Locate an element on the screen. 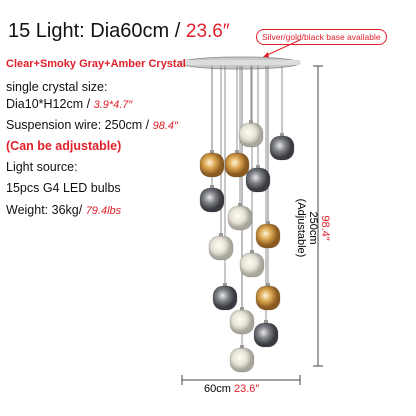  spec: Weight: 36kg/ 79.4lbs is located at coordinates (63, 210).